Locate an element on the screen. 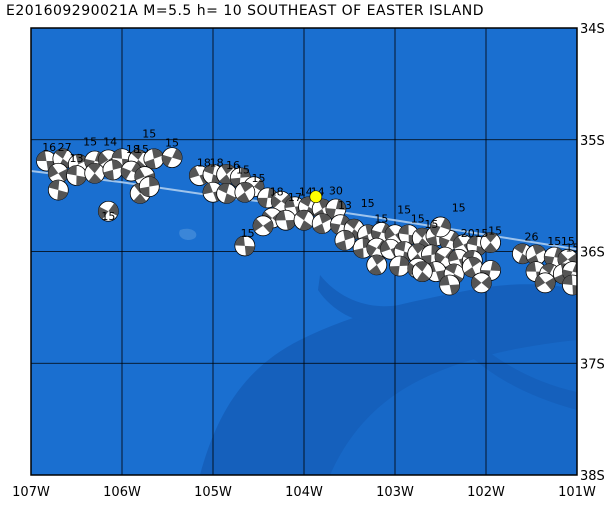  latitude-tick-label: 38S is located at coordinates (592, 476).